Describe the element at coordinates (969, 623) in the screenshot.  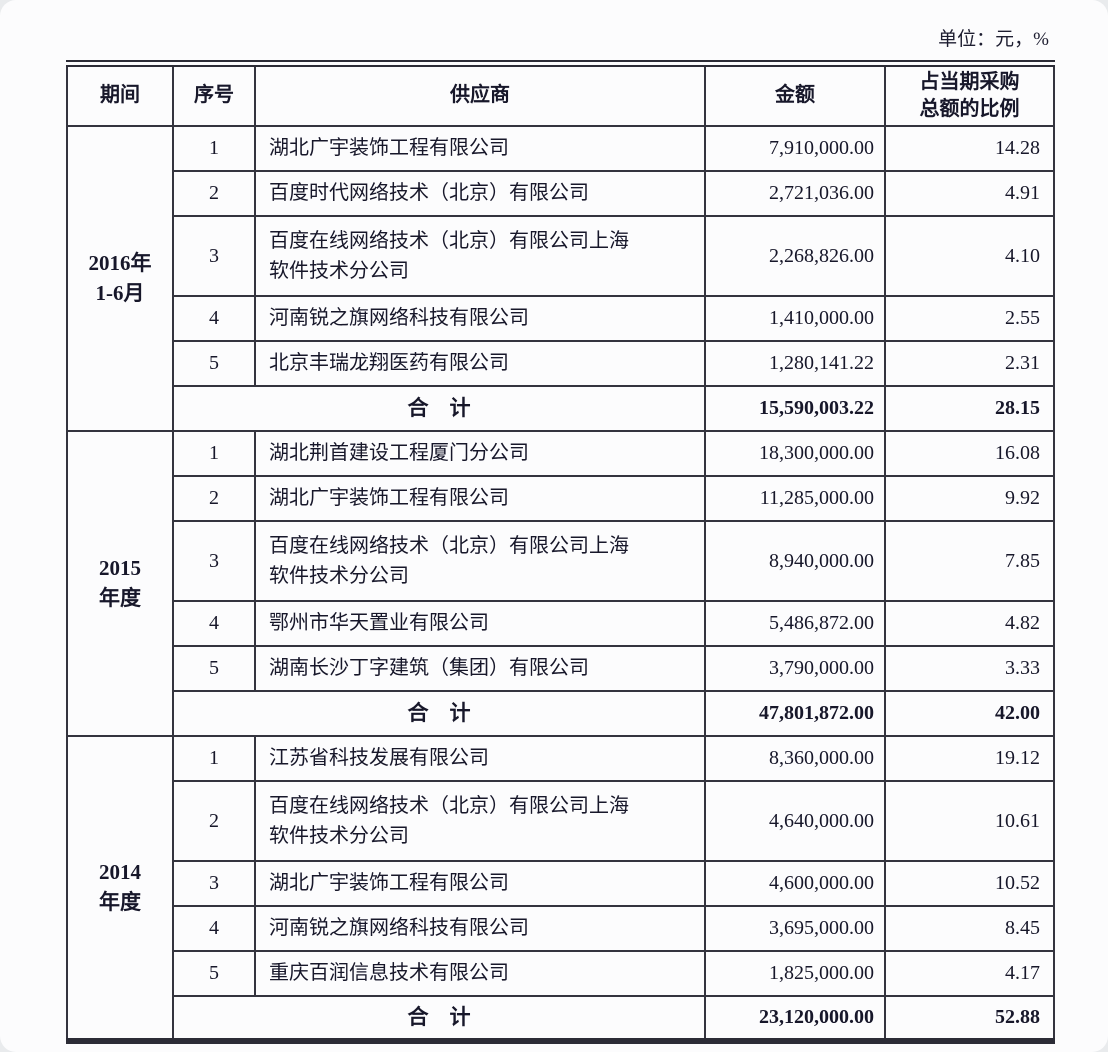
I see `ratio-cell: 4.82` at that location.